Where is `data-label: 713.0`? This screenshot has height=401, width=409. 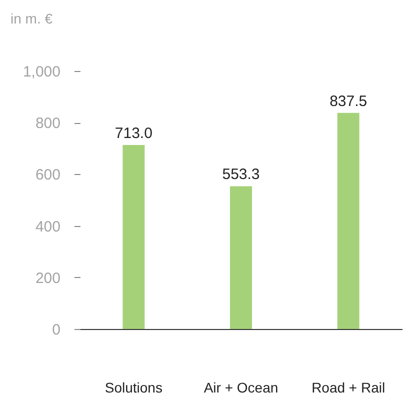
data-label: 713.0 is located at coordinates (133, 133).